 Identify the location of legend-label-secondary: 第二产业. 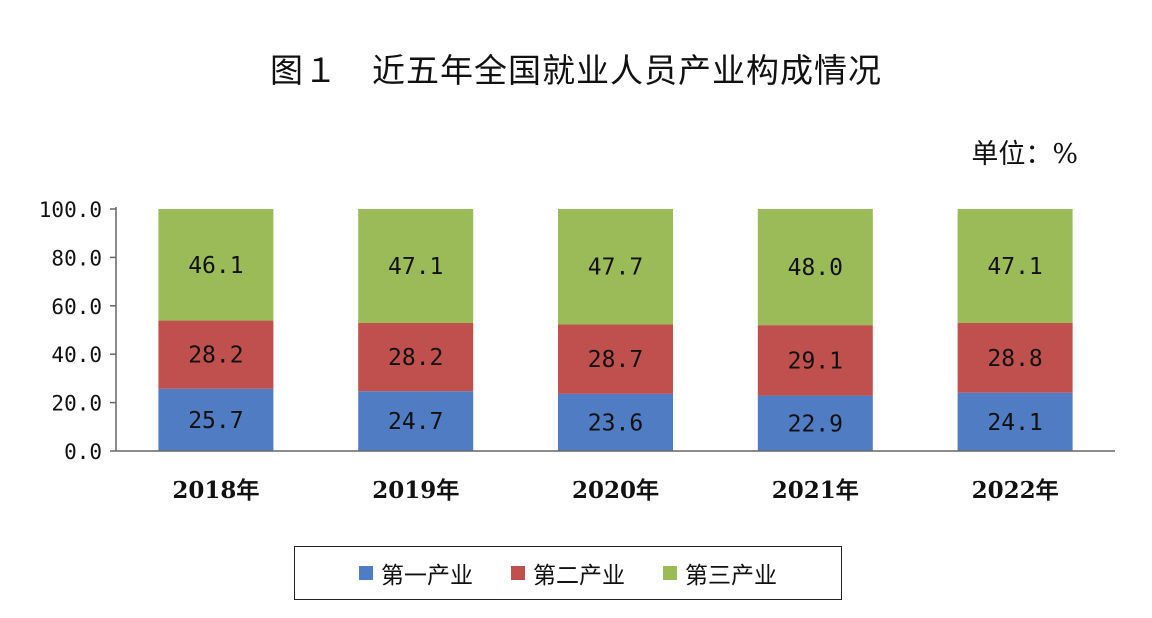
(579, 576).